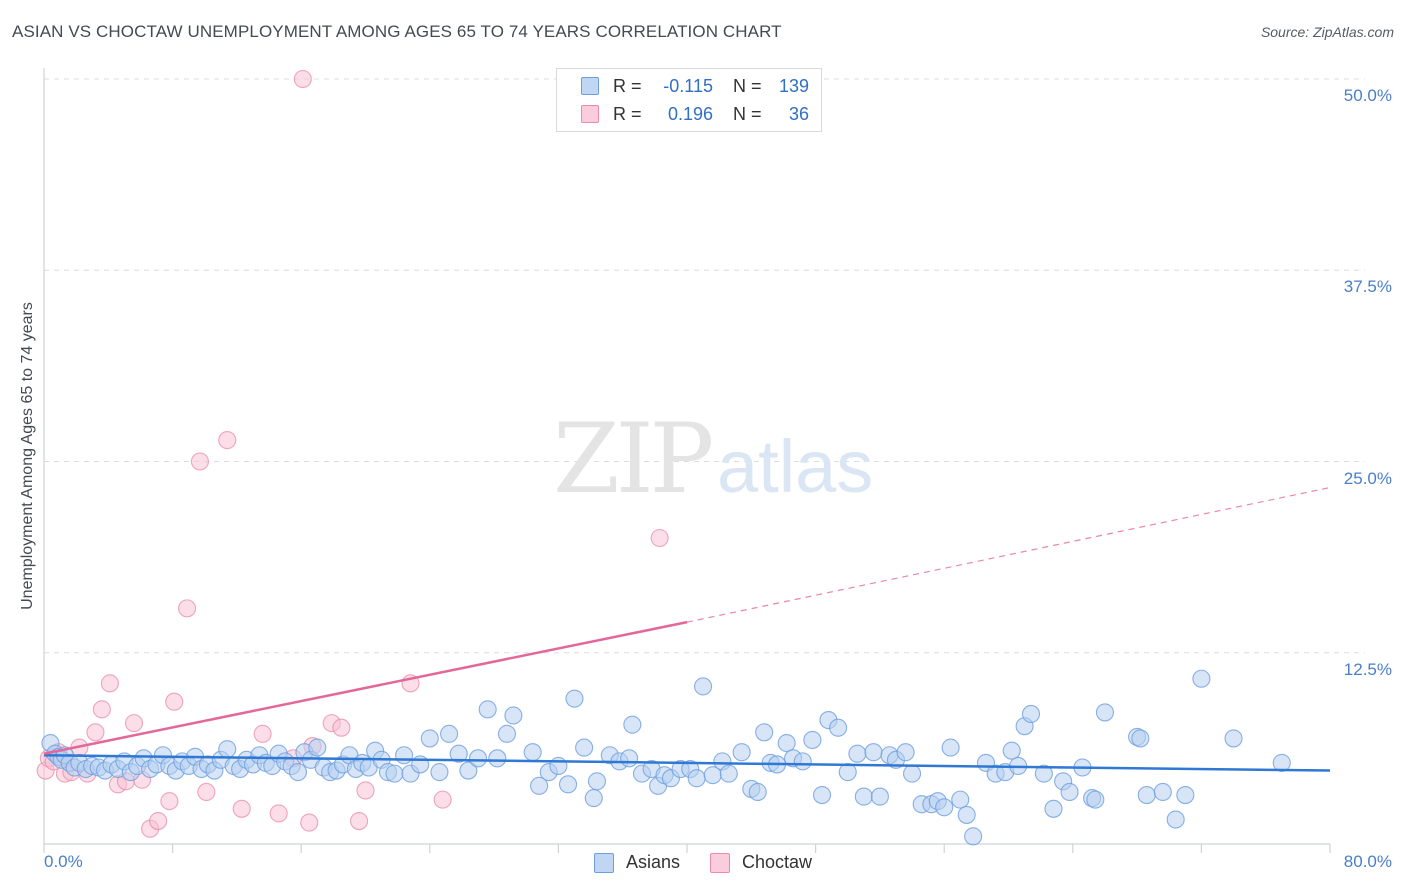 This screenshot has height=892, width=1406. I want to click on asians-trend-line, so click(687, 763).